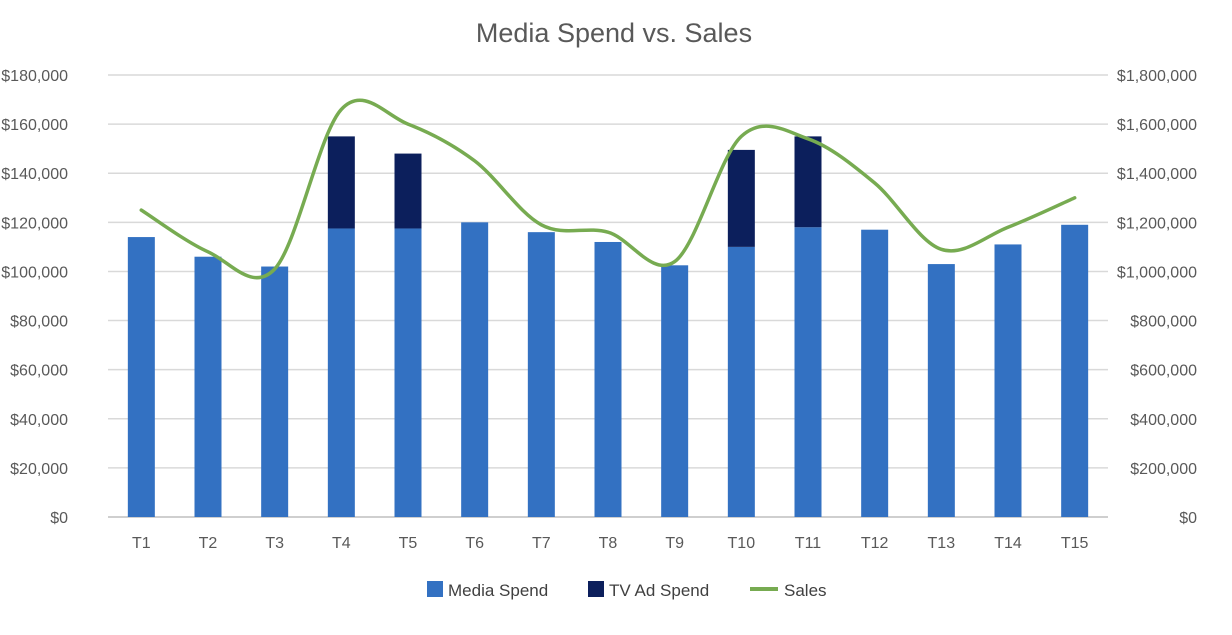  What do you see at coordinates (805, 590) in the screenshot?
I see `legend-label-sales: Sales` at bounding box center [805, 590].